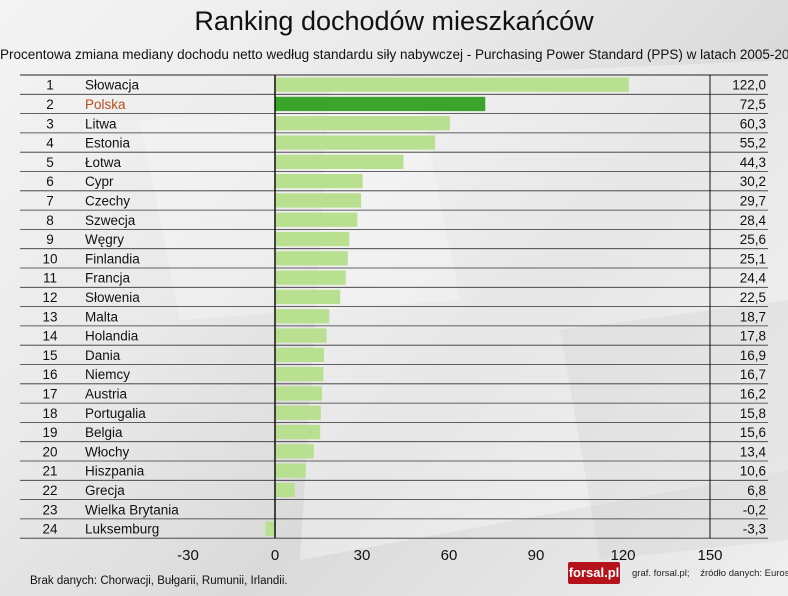 Image resolution: width=788 pixels, height=596 pixels. Describe the element at coordinates (753, 471) in the screenshot. I see `value-label-21: 10,6` at that location.